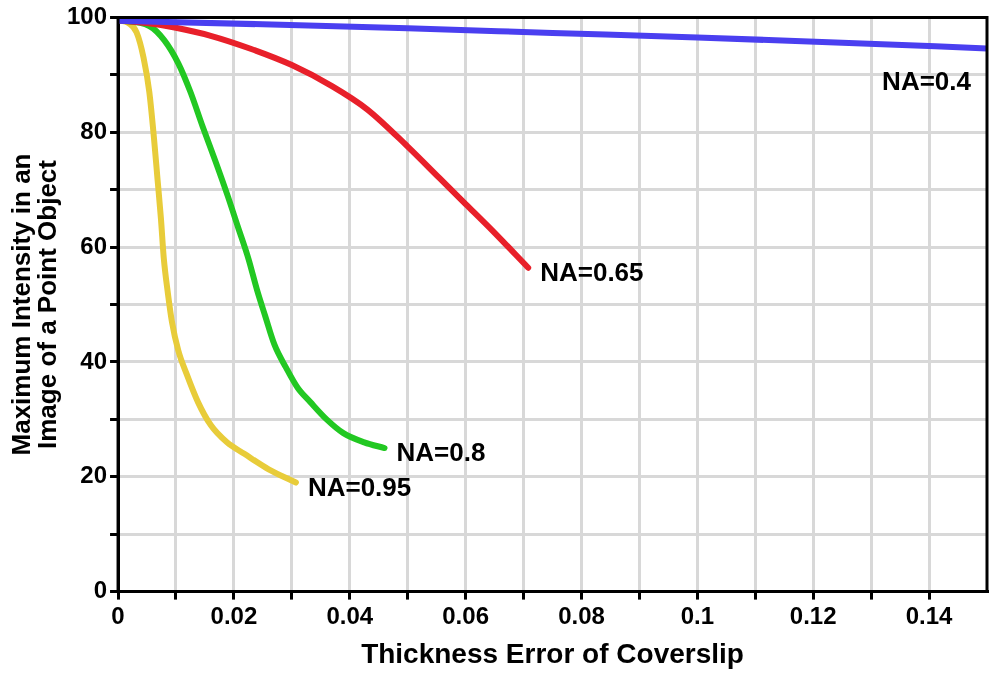 The height and width of the screenshot is (682, 1003). Describe the element at coordinates (465, 615) in the screenshot. I see `x-tick-label: 0.06` at that location.